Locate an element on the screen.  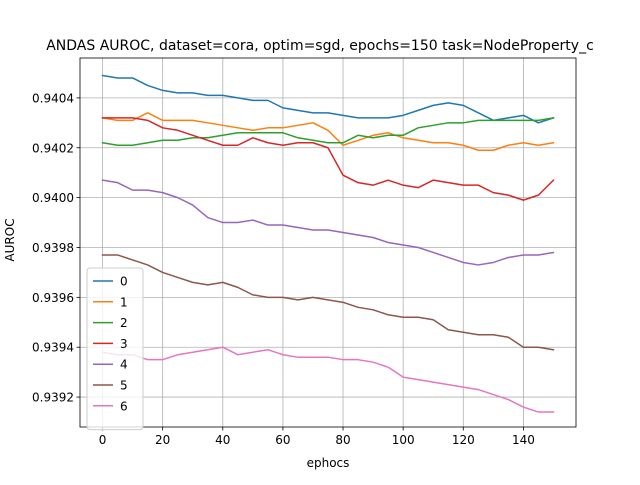
y-tick-label: 0.9392 is located at coordinates (53, 398).